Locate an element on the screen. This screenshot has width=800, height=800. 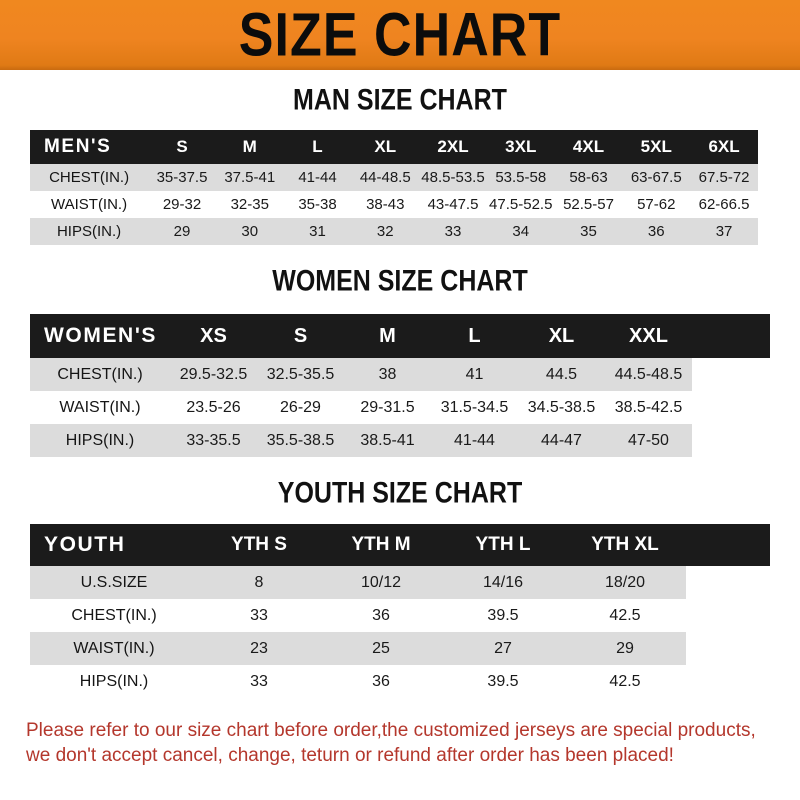
women-section-title: WOMEN SIZE CHART is located at coordinates (400, 281).